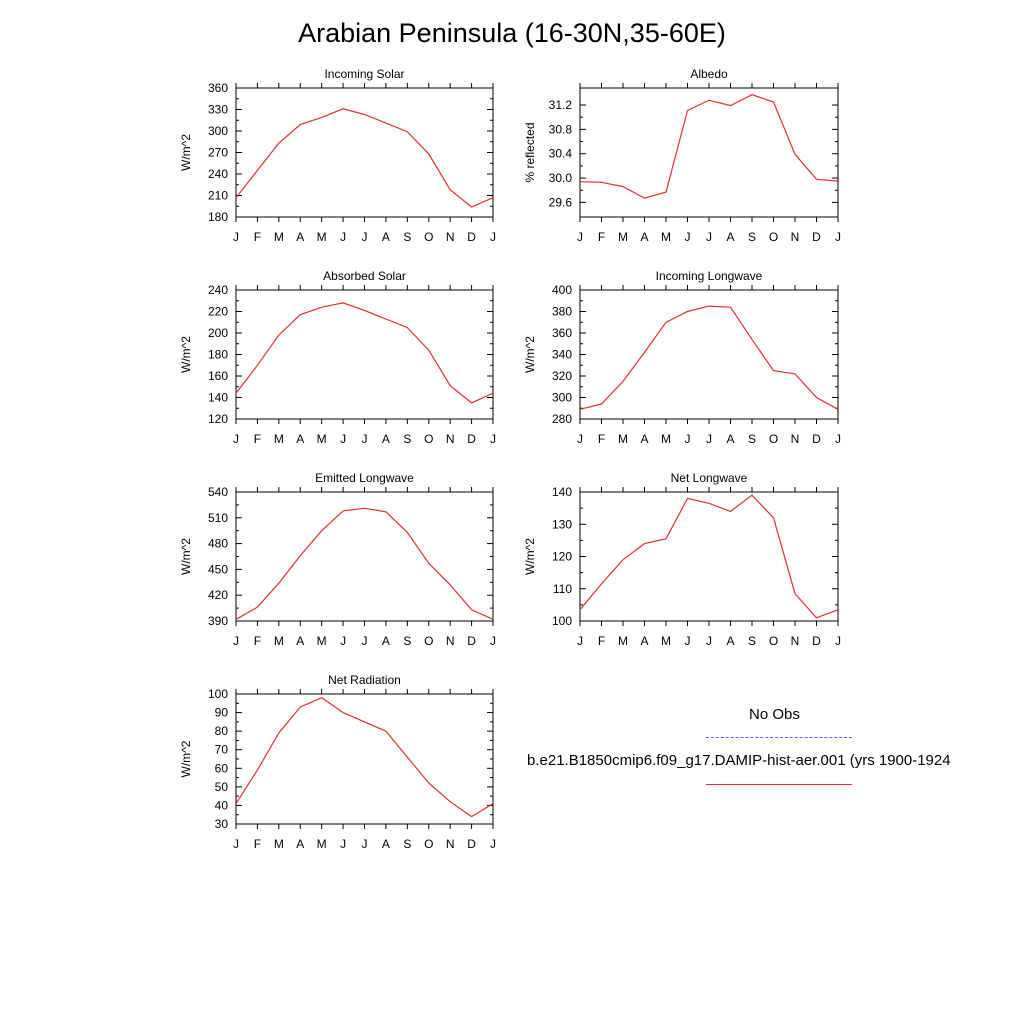 Image resolution: width=1024 pixels, height=1024 pixels. What do you see at coordinates (218, 131) in the screenshot?
I see `y-tick-label: 300` at bounding box center [218, 131].